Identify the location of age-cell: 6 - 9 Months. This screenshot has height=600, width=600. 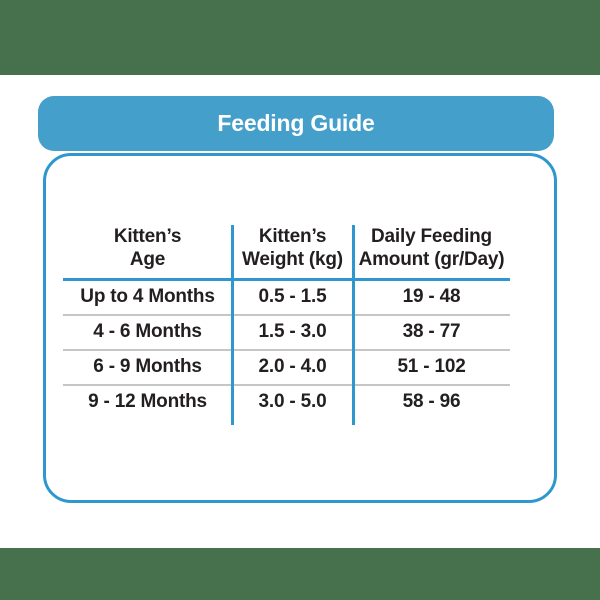
(147, 366).